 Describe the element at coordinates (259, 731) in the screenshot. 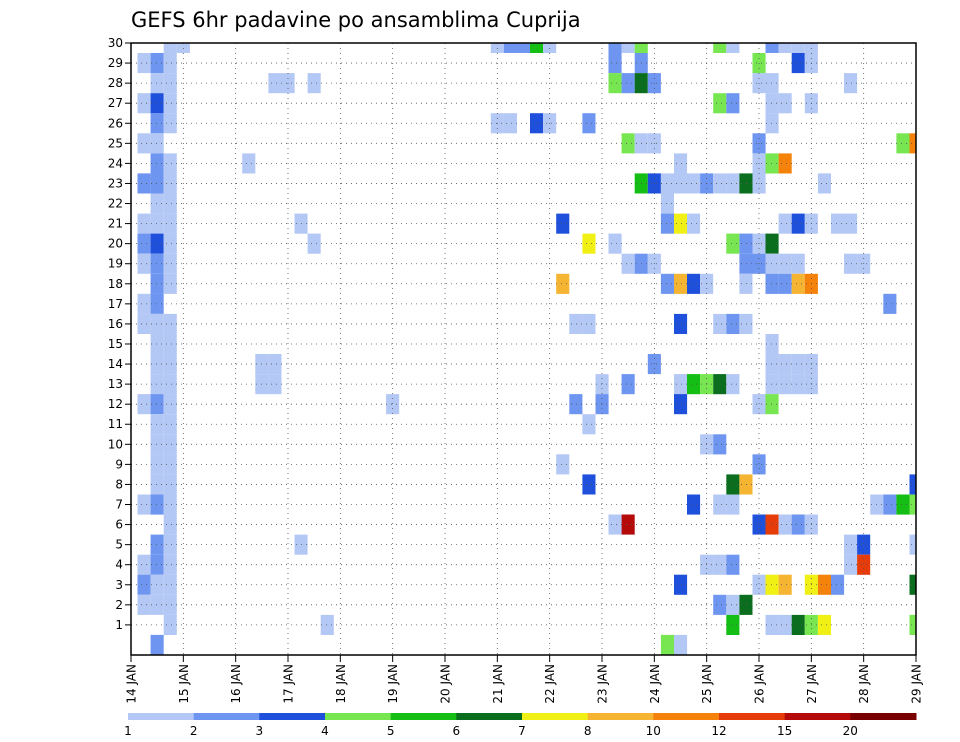

I see `colorbar-label: 3` at that location.